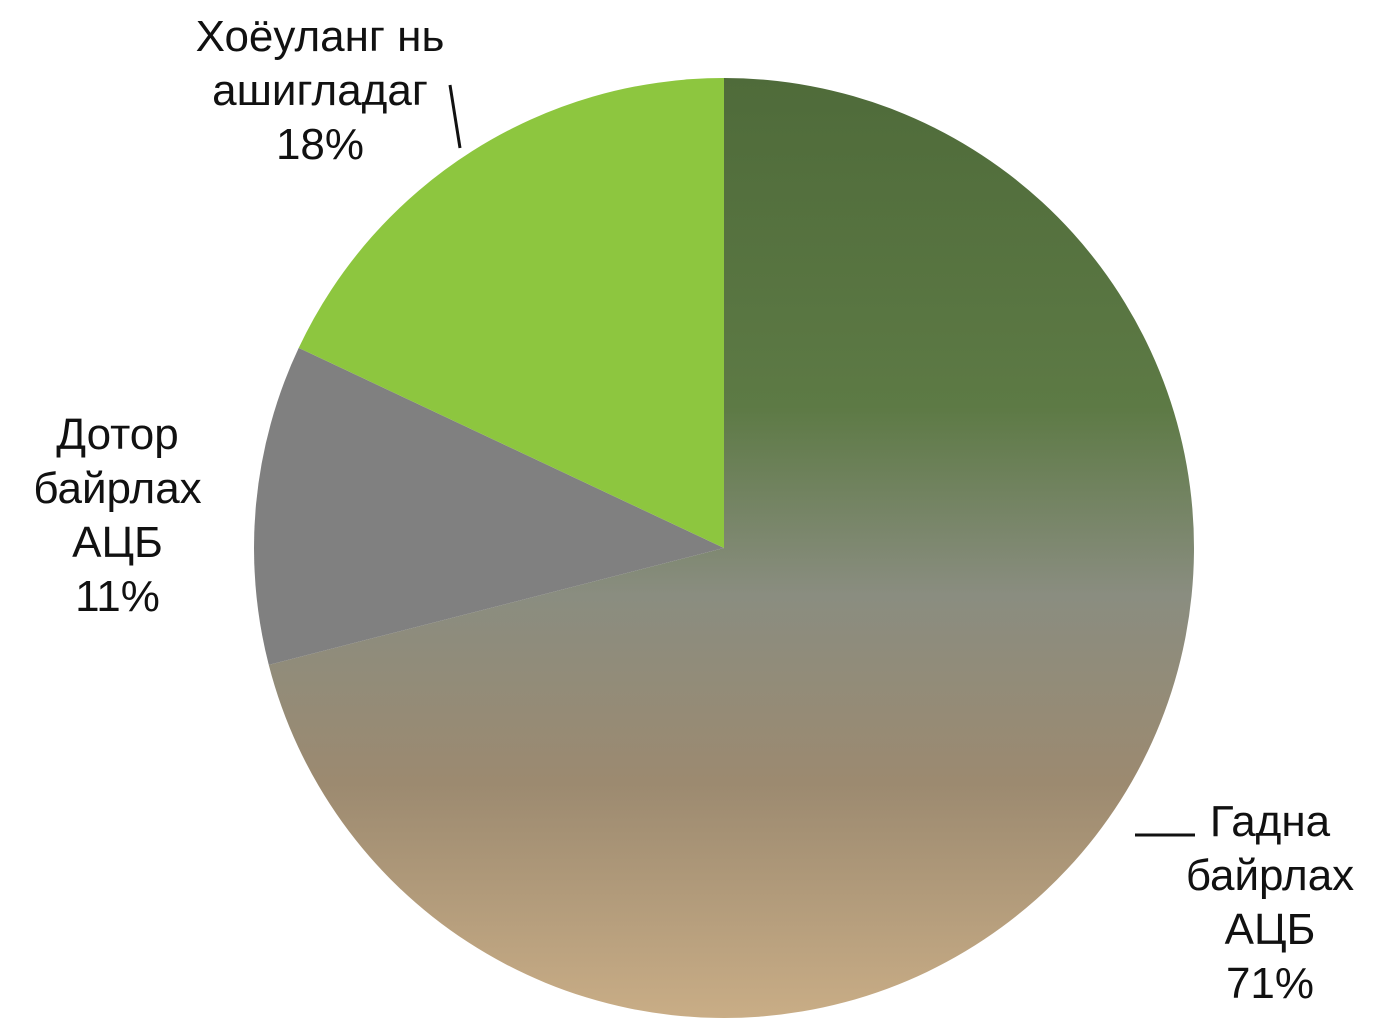 The height and width of the screenshot is (1020, 1375). Describe the element at coordinates (320, 63) in the screenshot. I see `category-label: Хоёуланг нь ашигладаг` at that location.